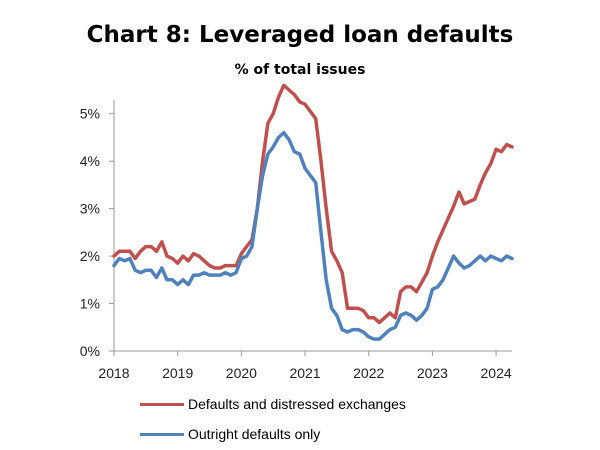  What do you see at coordinates (241, 373) in the screenshot?
I see `x-tick-label: 2020` at bounding box center [241, 373].